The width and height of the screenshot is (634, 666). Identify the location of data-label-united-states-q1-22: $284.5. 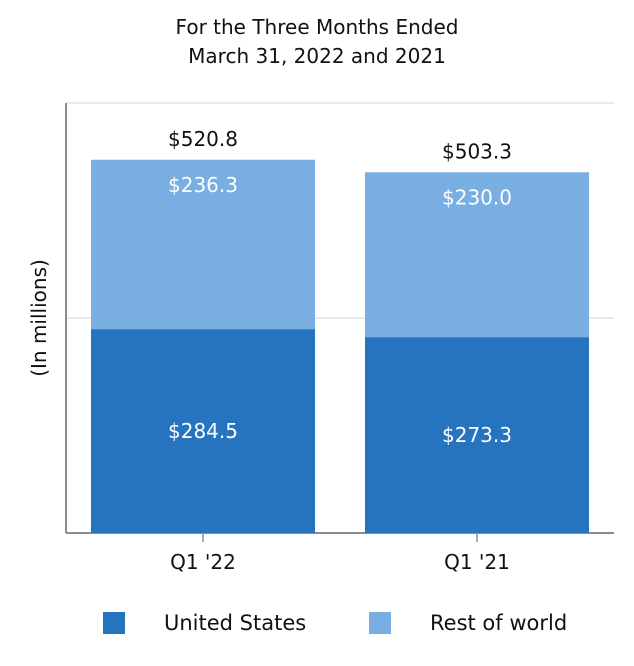
(203, 431).